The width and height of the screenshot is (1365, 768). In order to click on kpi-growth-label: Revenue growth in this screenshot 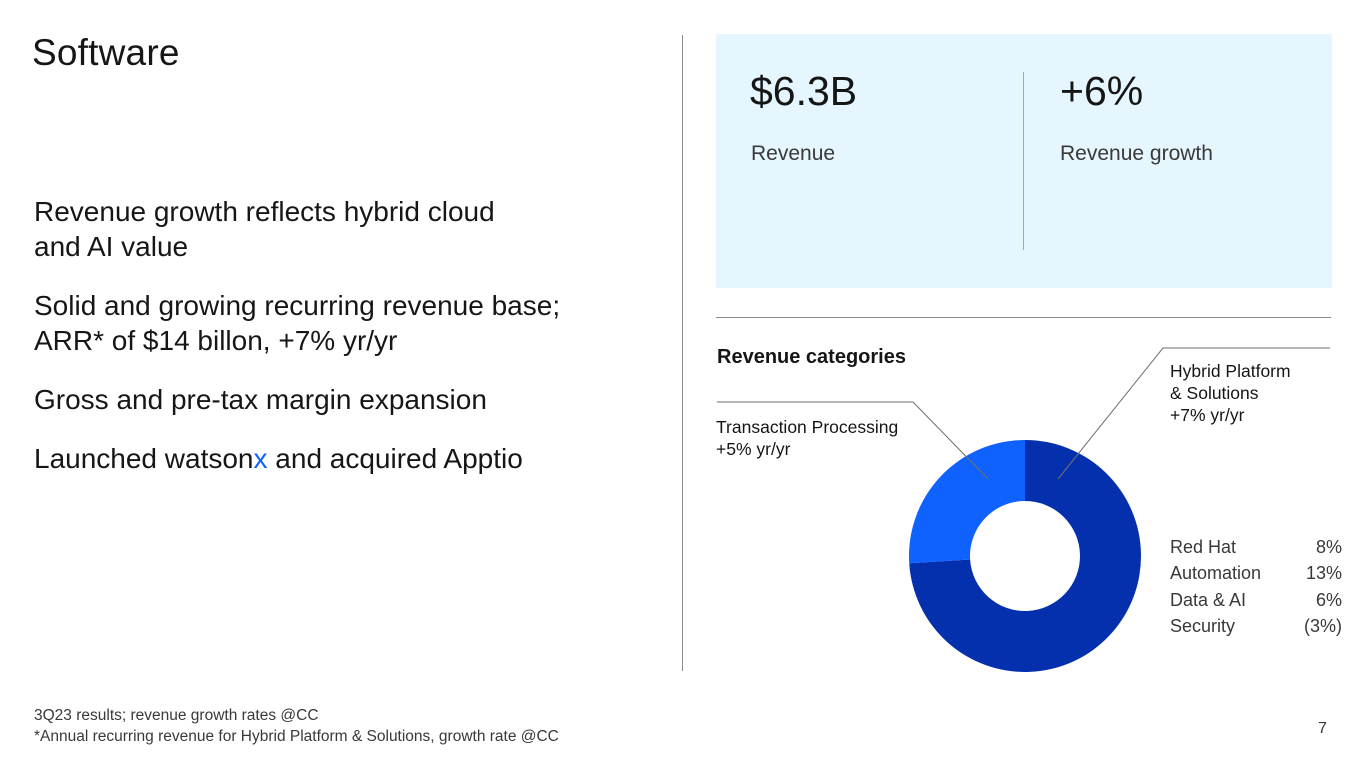, I will do `click(1136, 153)`.